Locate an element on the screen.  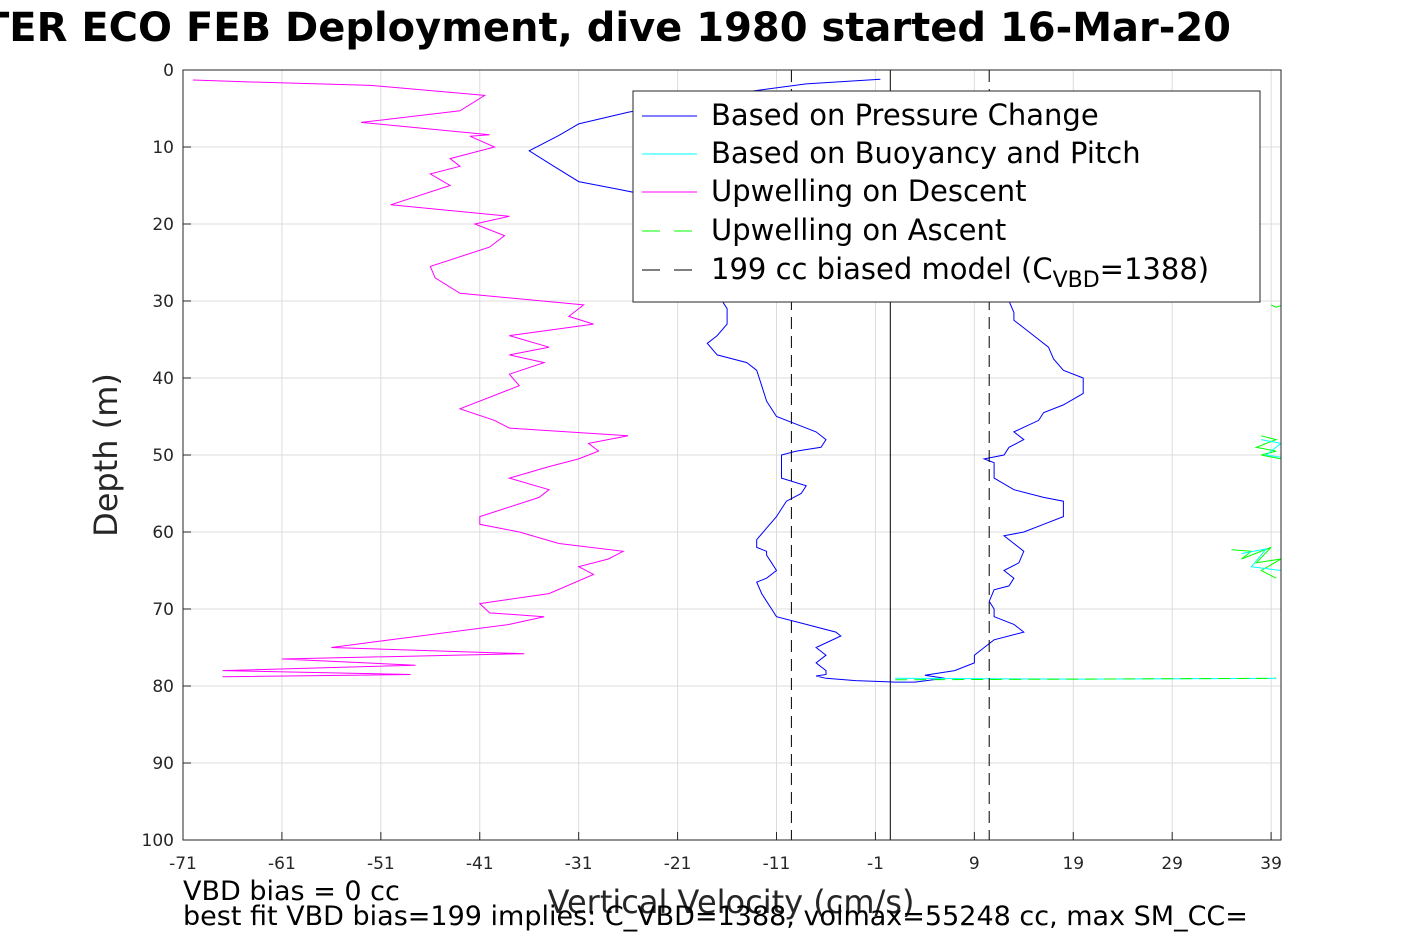
legend-label-text: 199 cc biased model (C is located at coordinates (882, 269).